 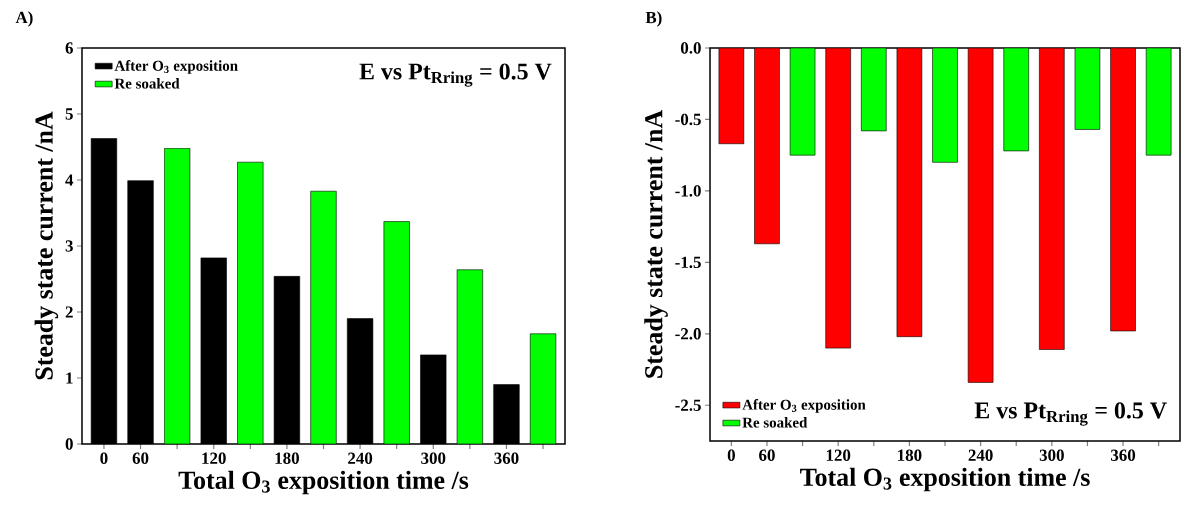 What do you see at coordinates (688, 191) in the screenshot?
I see `y-tick-label: -1.0` at bounding box center [688, 191].